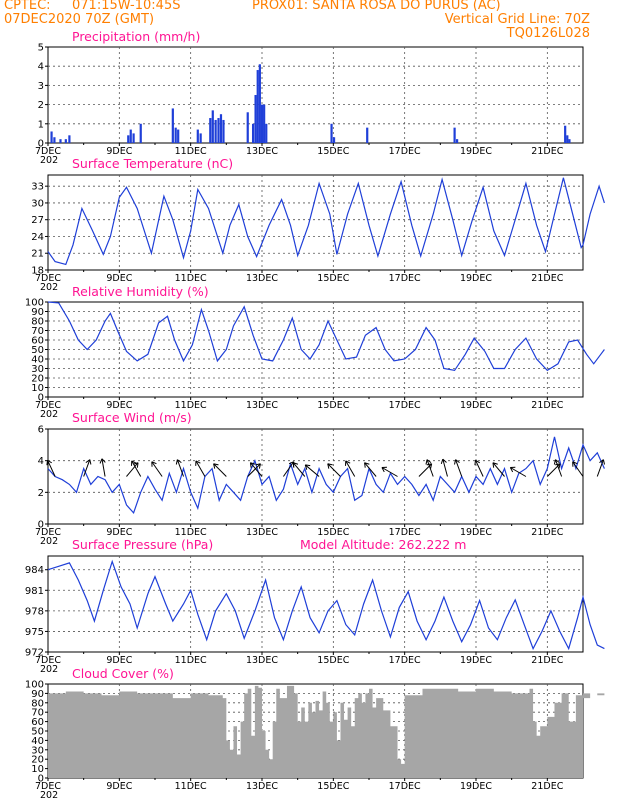 The image size is (618, 800). What do you see at coordinates (517, 19) in the screenshot?
I see `header-grid-line: Vertical Grid Line: 70Z` at bounding box center [517, 19].